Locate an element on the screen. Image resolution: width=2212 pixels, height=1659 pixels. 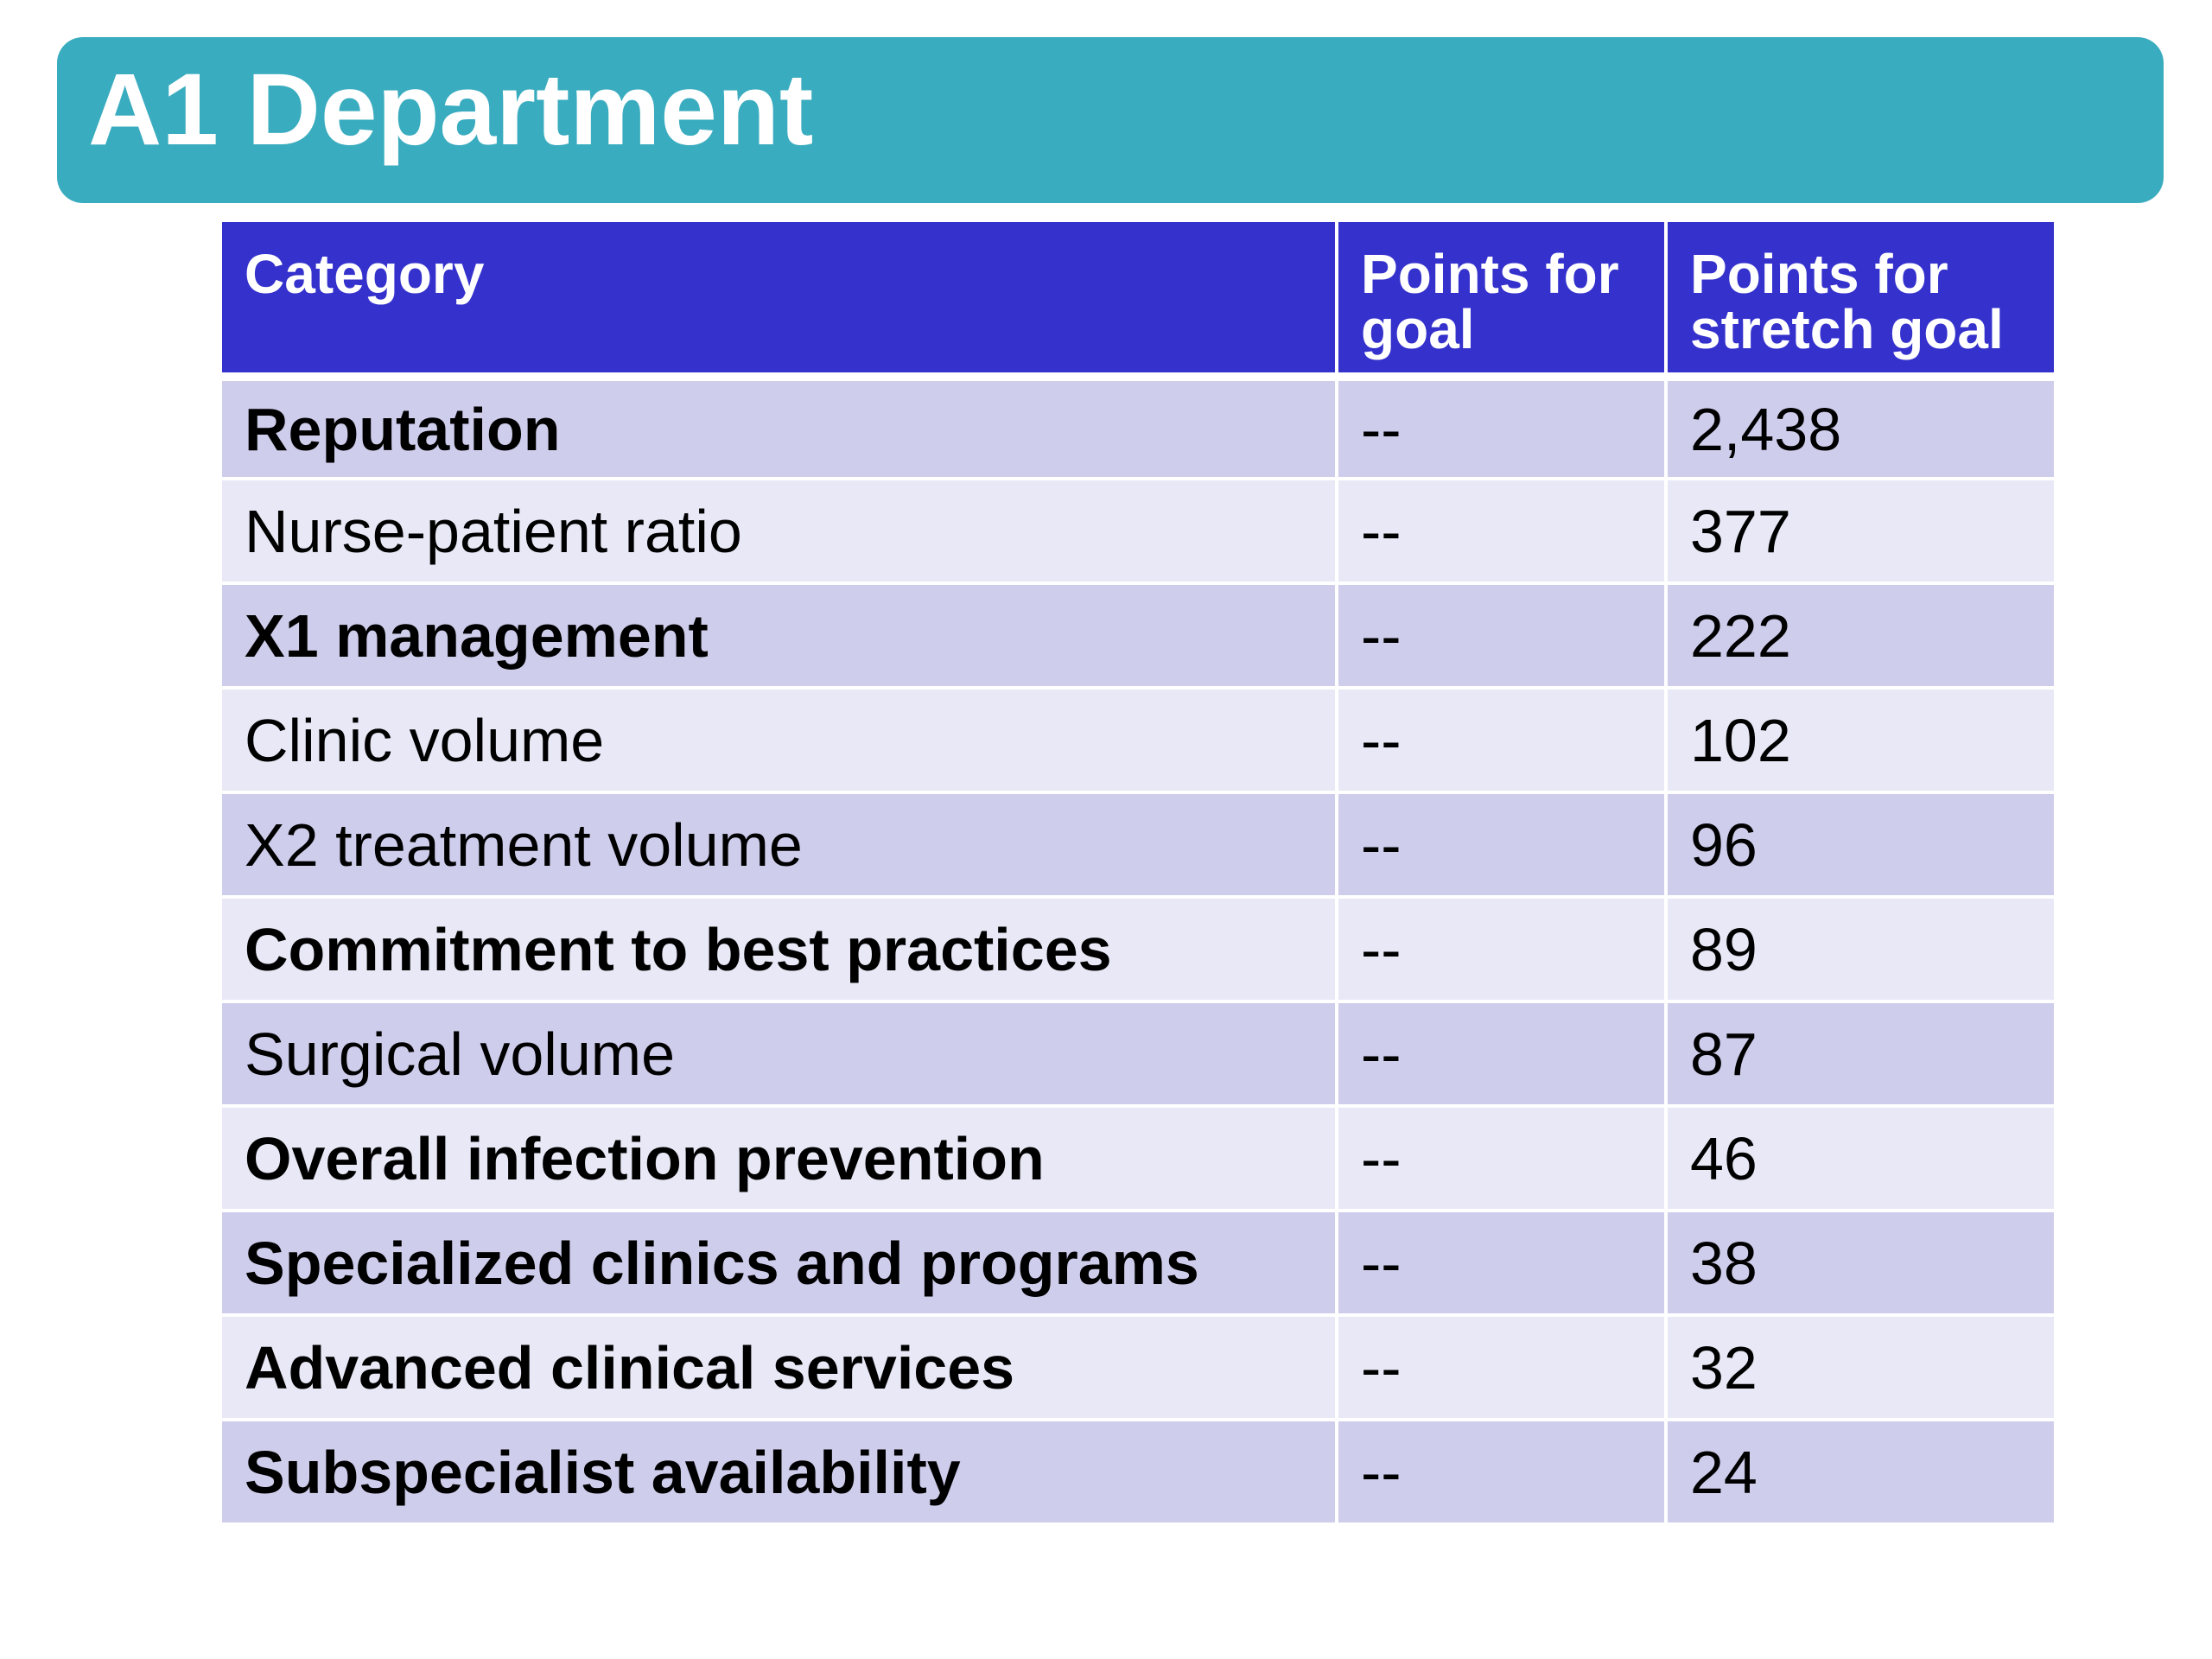
table-row: X2 treatment volume -- 96 is located at coordinates (1138, 844).